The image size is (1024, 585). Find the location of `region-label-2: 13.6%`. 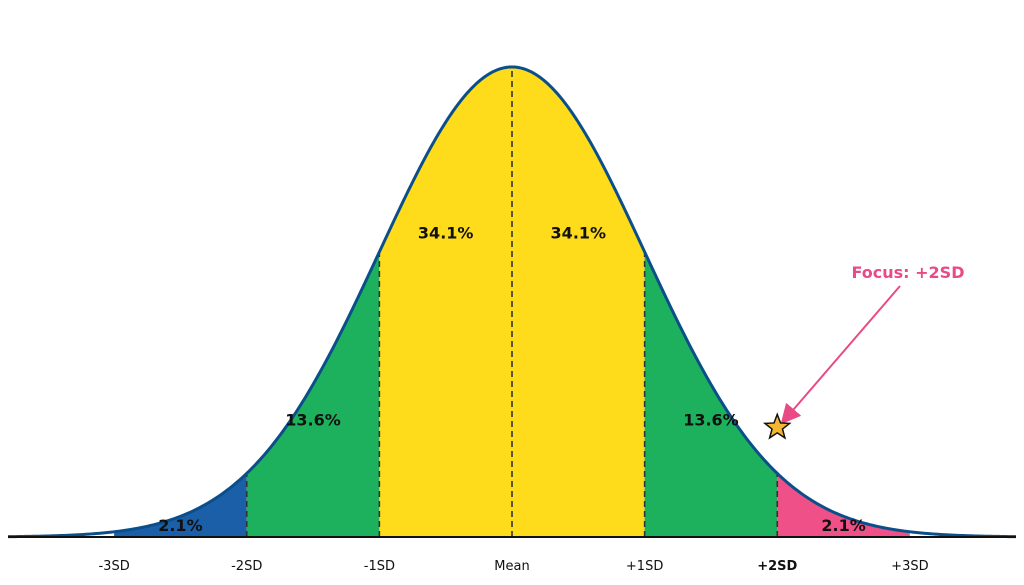

region-label-2: 13.6% is located at coordinates (313, 420).